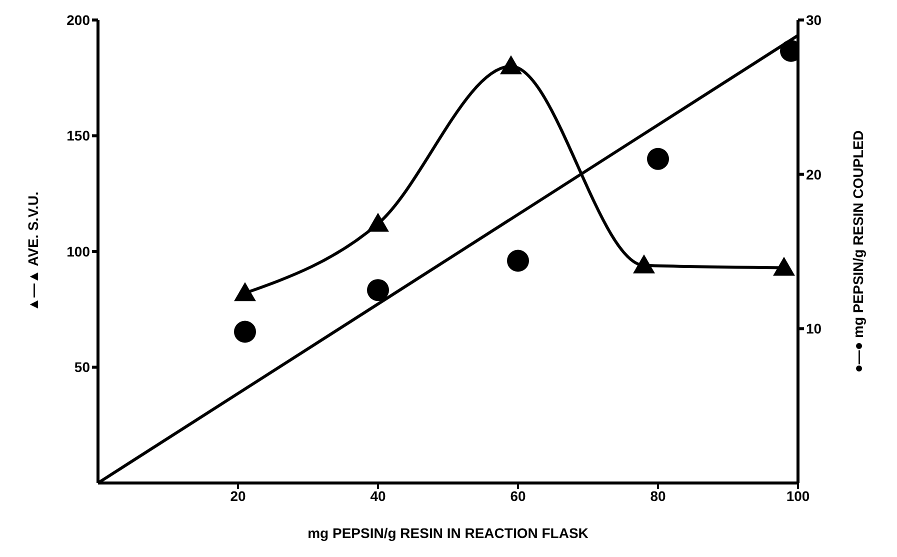  What do you see at coordinates (518, 496) in the screenshot?
I see `x-tick-label: 60` at bounding box center [518, 496].